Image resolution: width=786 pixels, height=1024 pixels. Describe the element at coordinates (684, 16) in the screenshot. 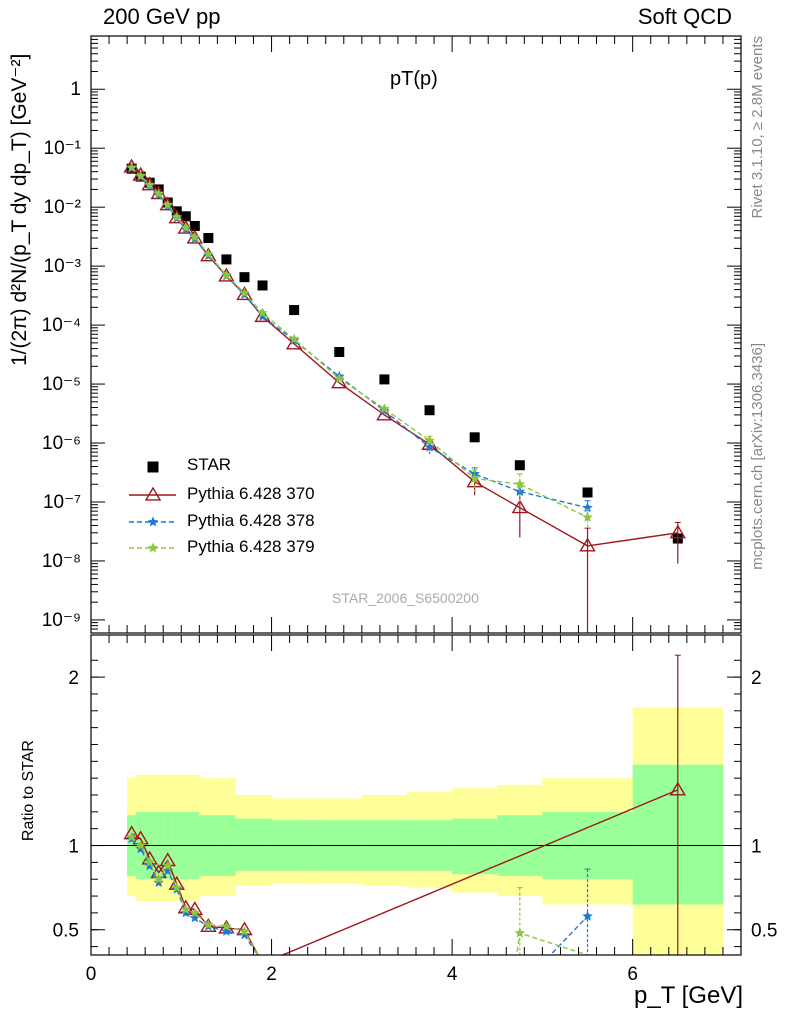

I see `header-right-label: Soft QCD` at that location.